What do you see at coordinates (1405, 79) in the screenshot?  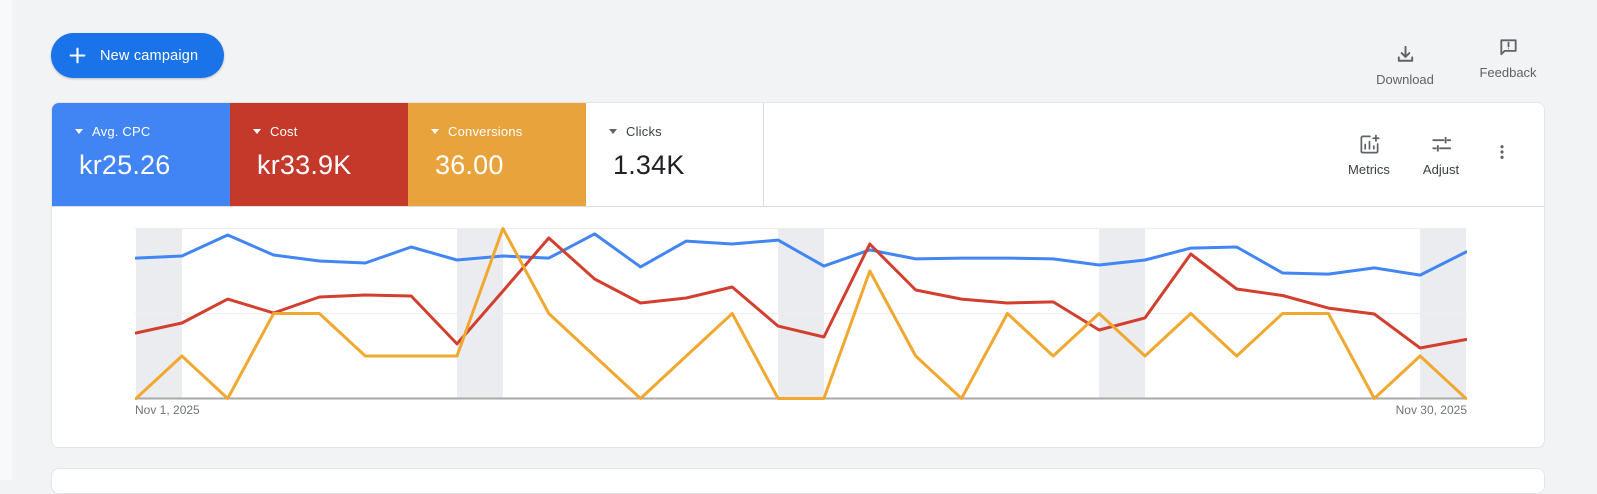 I see `download-label: Download` at bounding box center [1405, 79].